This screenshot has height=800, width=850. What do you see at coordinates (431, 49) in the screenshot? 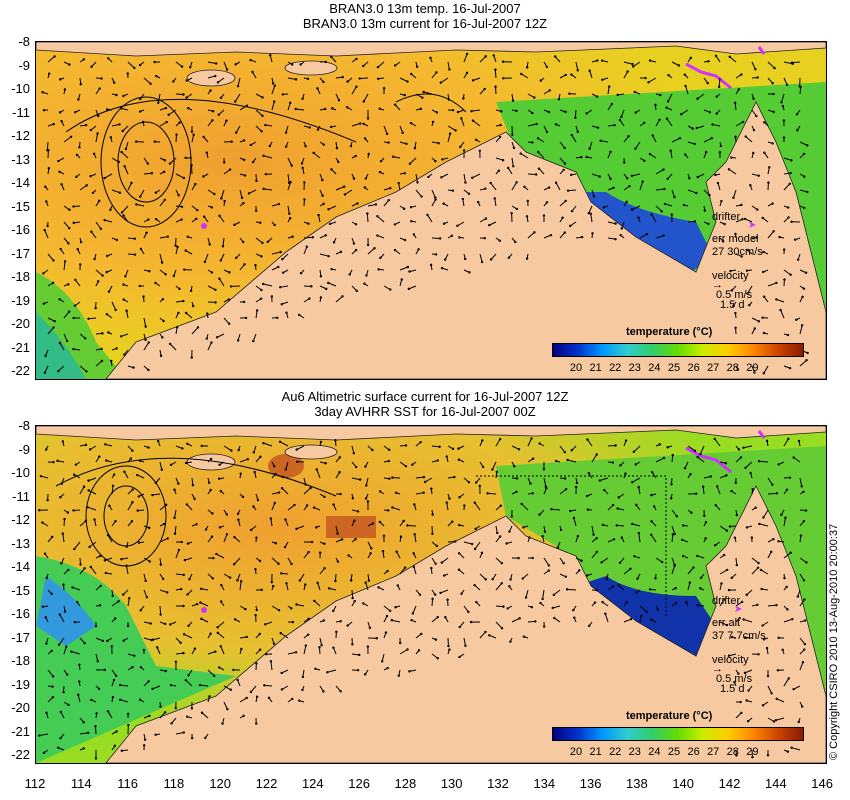
I see `north-land` at bounding box center [431, 49].